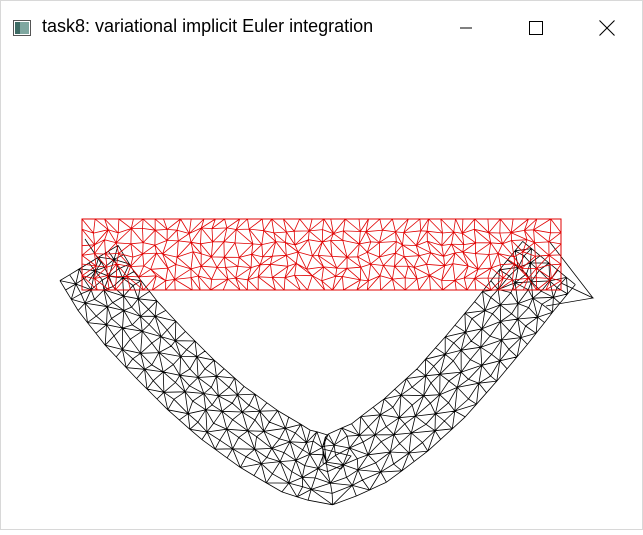 This screenshot has height=535, width=643. Describe the element at coordinates (22, 28) in the screenshot. I see `window-app-icon` at that location.